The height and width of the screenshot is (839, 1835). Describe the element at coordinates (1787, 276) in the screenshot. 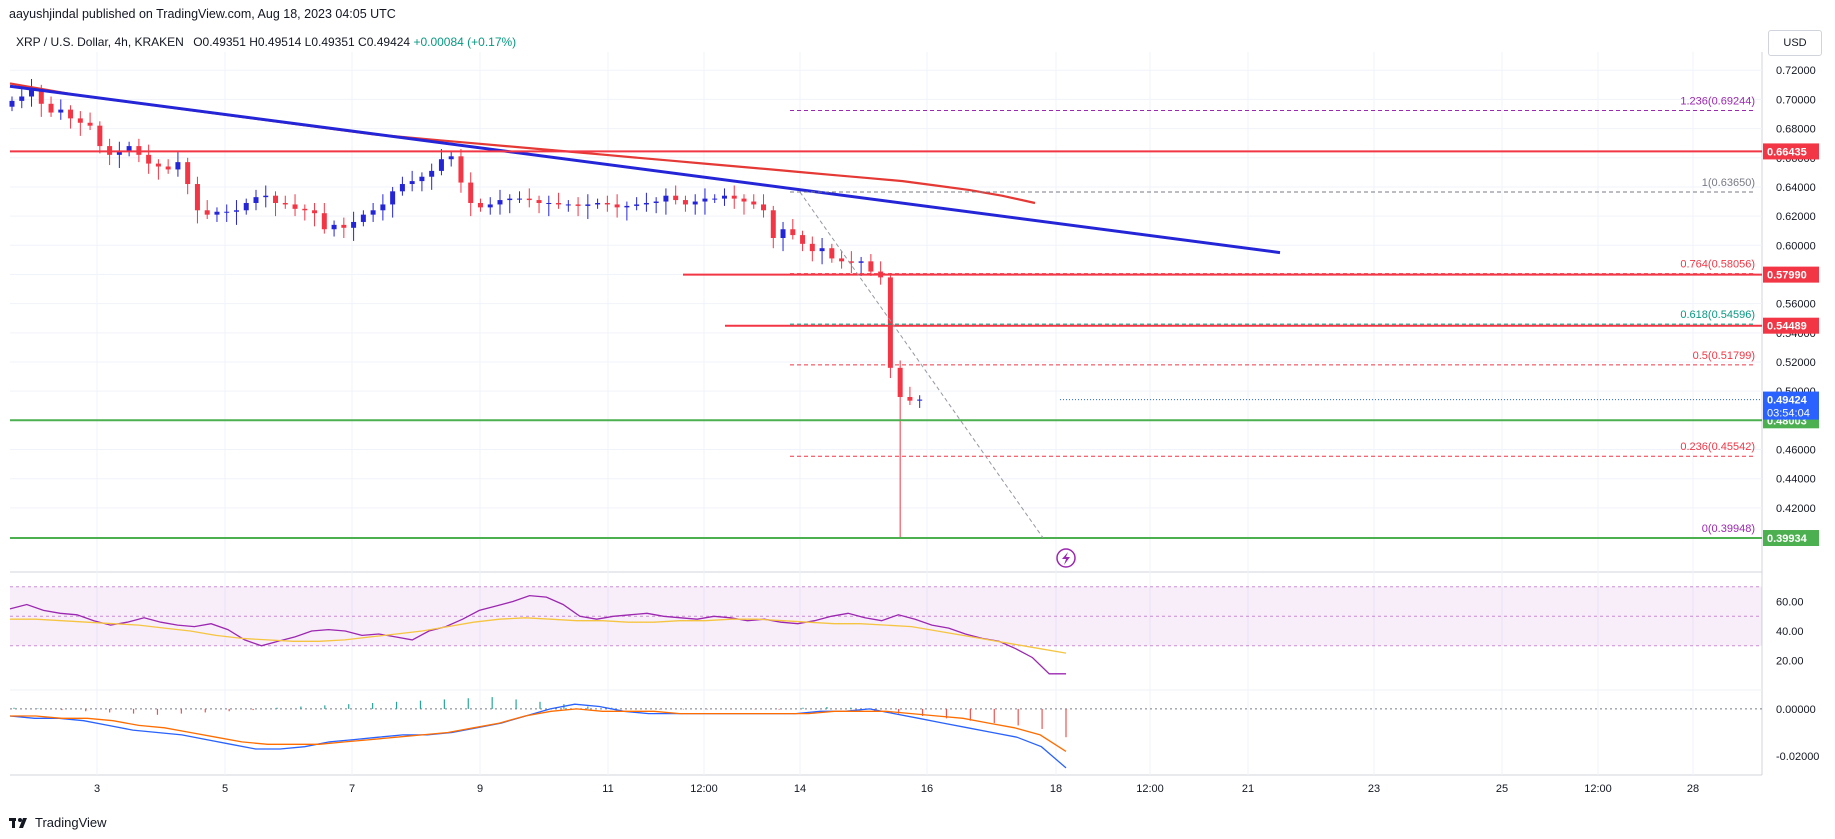

I see `resistance-price-label: 0.57990` at that location.